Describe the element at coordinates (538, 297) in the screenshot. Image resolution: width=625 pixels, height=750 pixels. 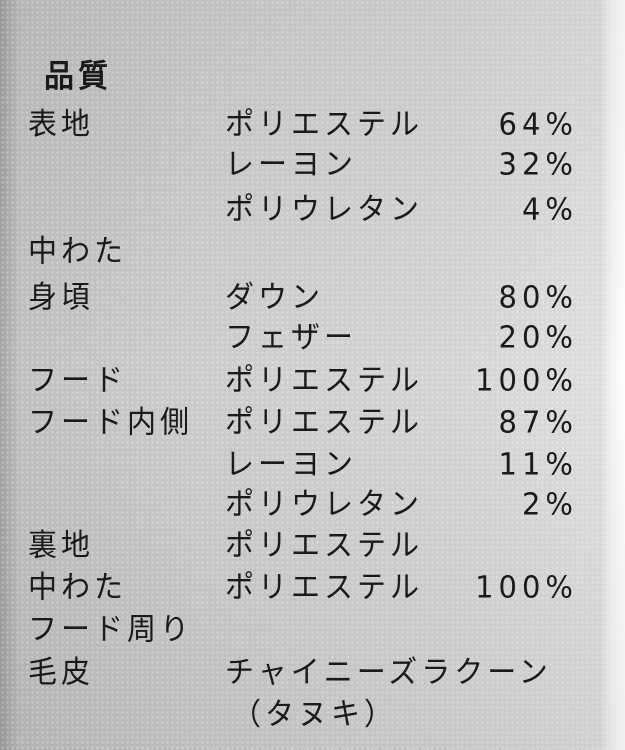
I see `percentage: 80%` at that location.